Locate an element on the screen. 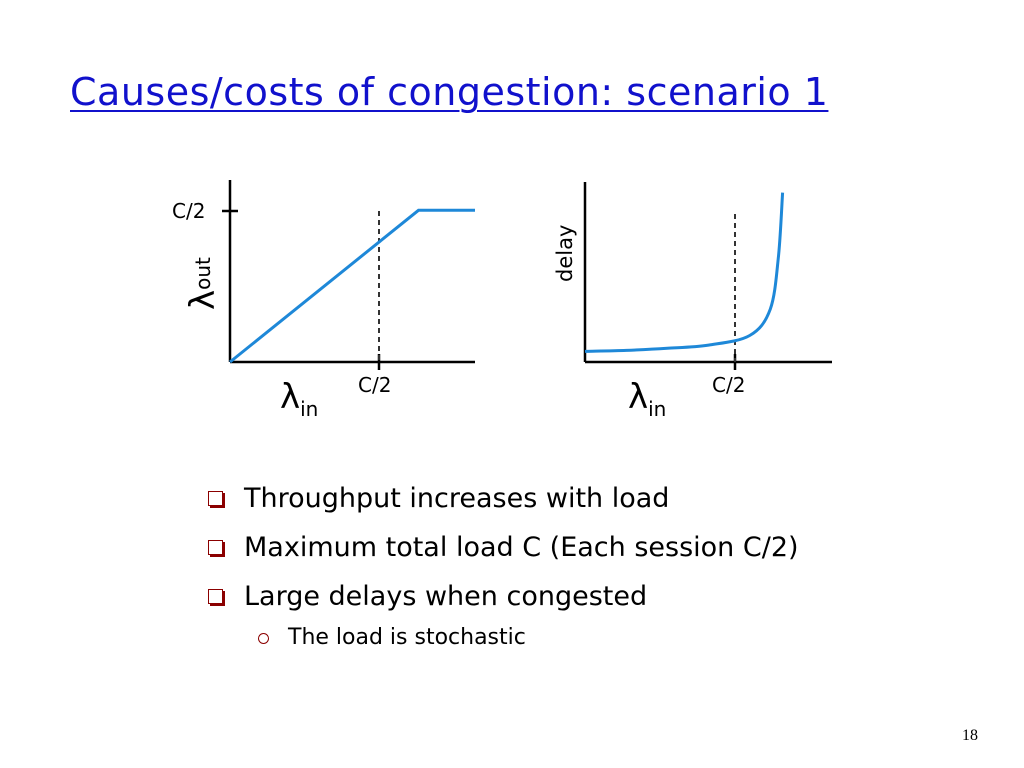 The height and width of the screenshot is (768, 1024). bullet-text: Large delays when congested is located at coordinates (446, 596).